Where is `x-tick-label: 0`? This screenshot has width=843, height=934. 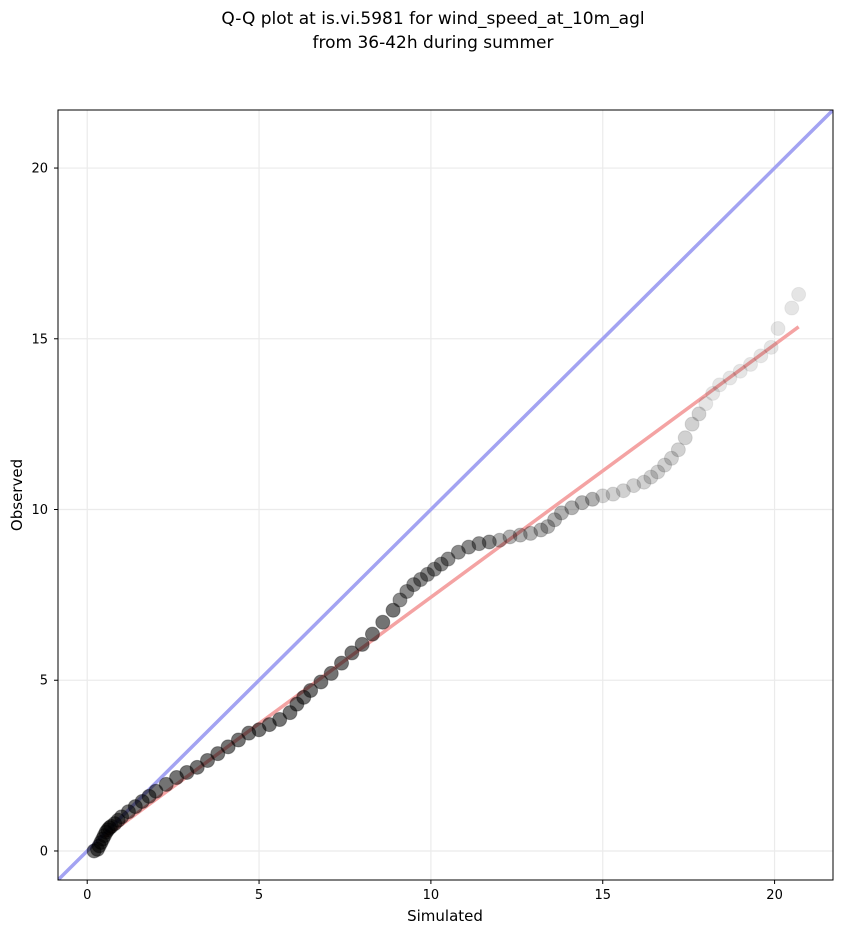
x-tick-label: 0 is located at coordinates (87, 895).